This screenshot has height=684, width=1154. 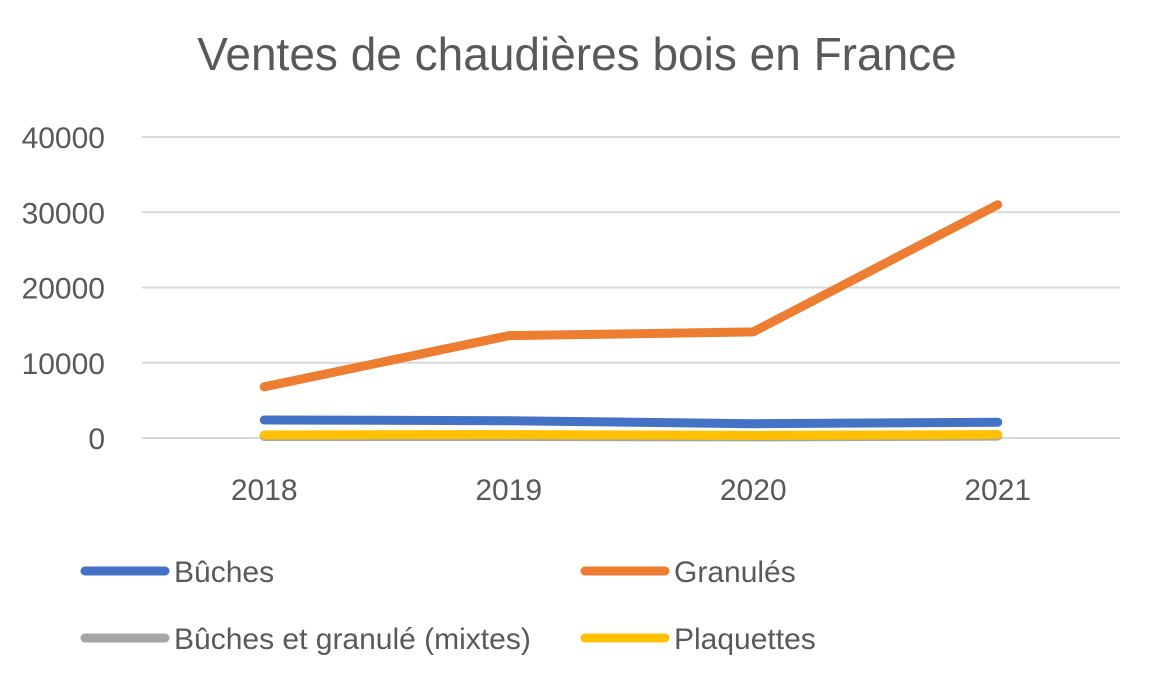 I want to click on x-axis-ticks: 2018 2019 2020 2021, so click(x=631, y=490).